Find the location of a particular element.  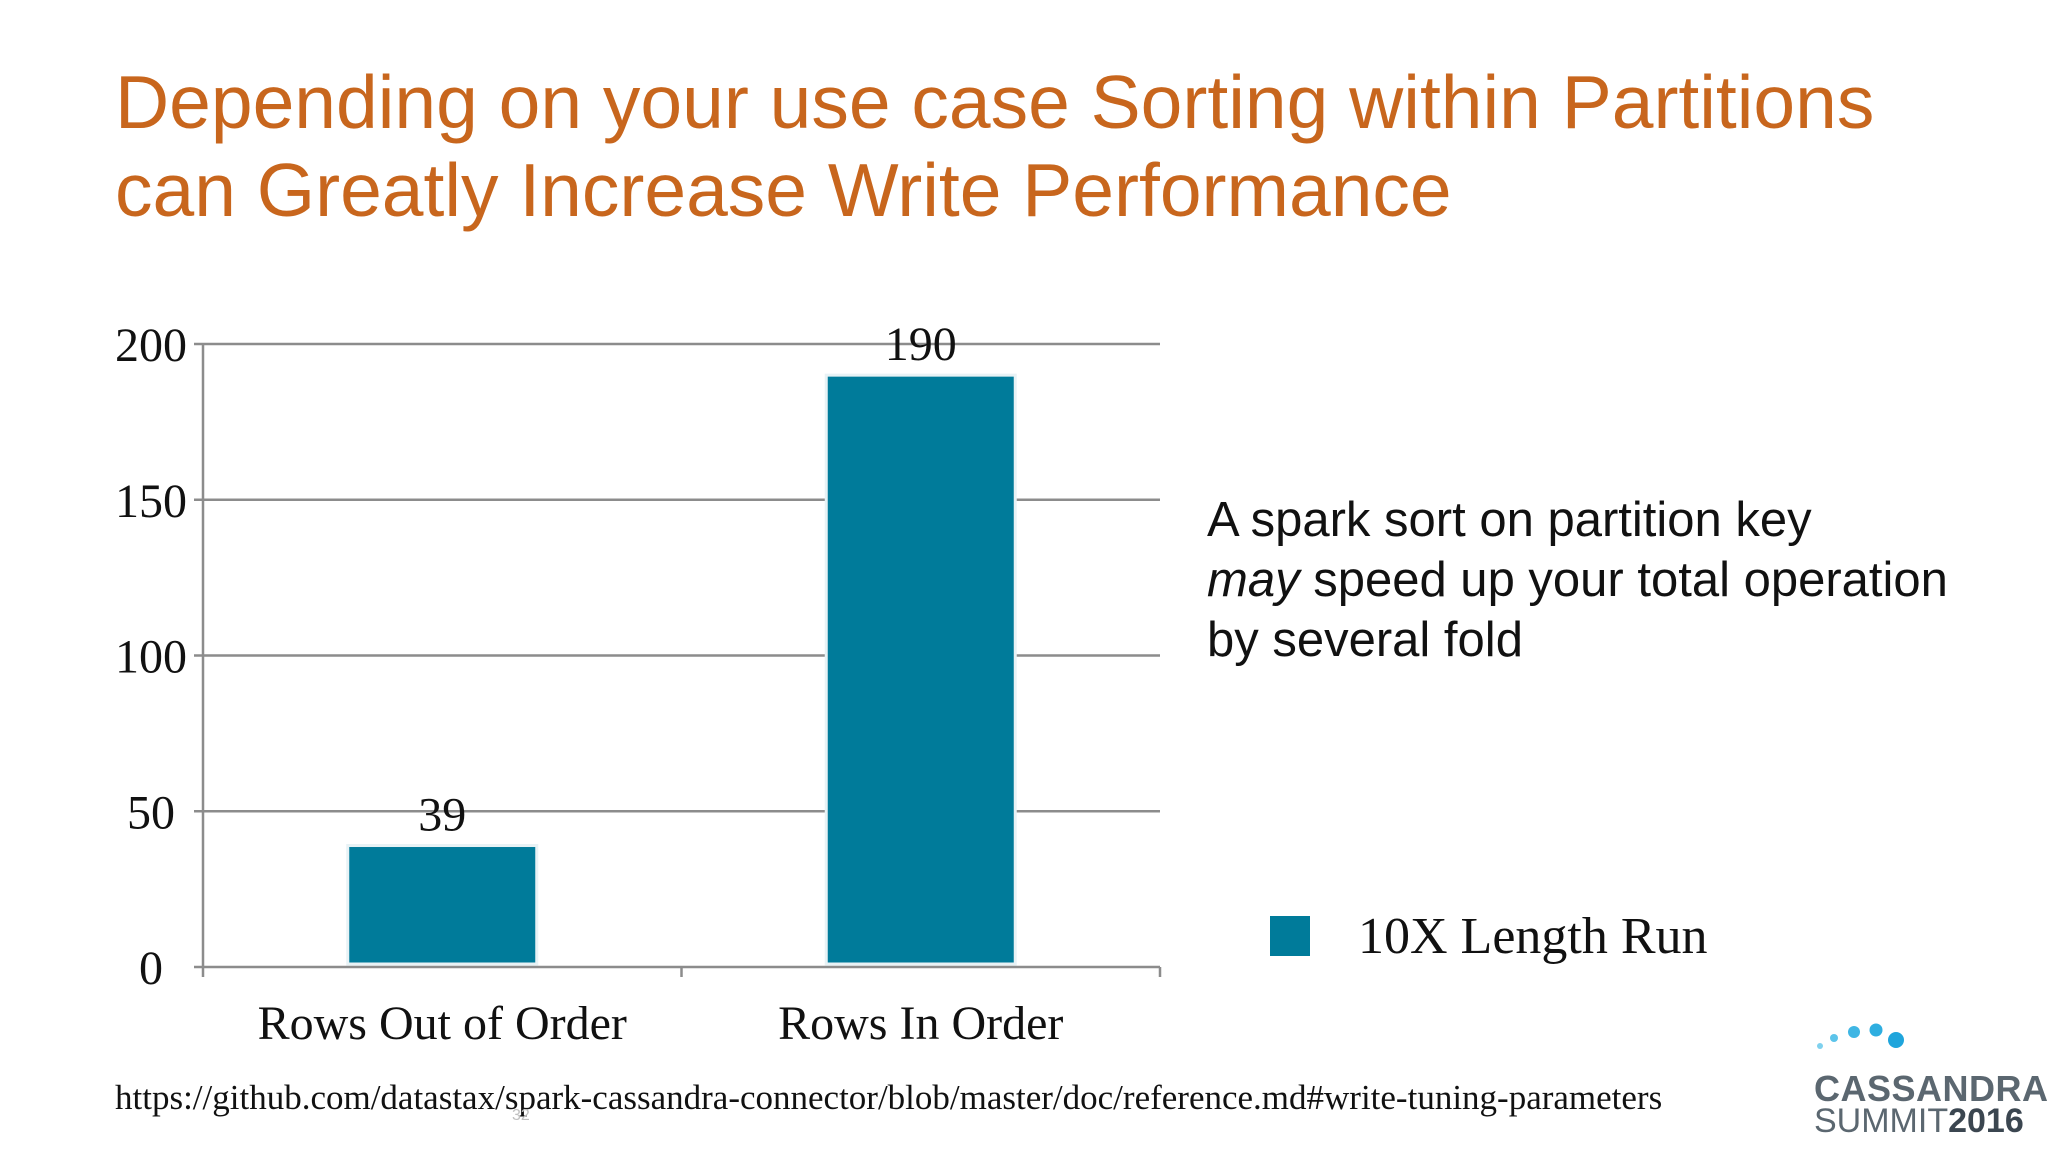

data-label-2: 190 is located at coordinates (921, 344).